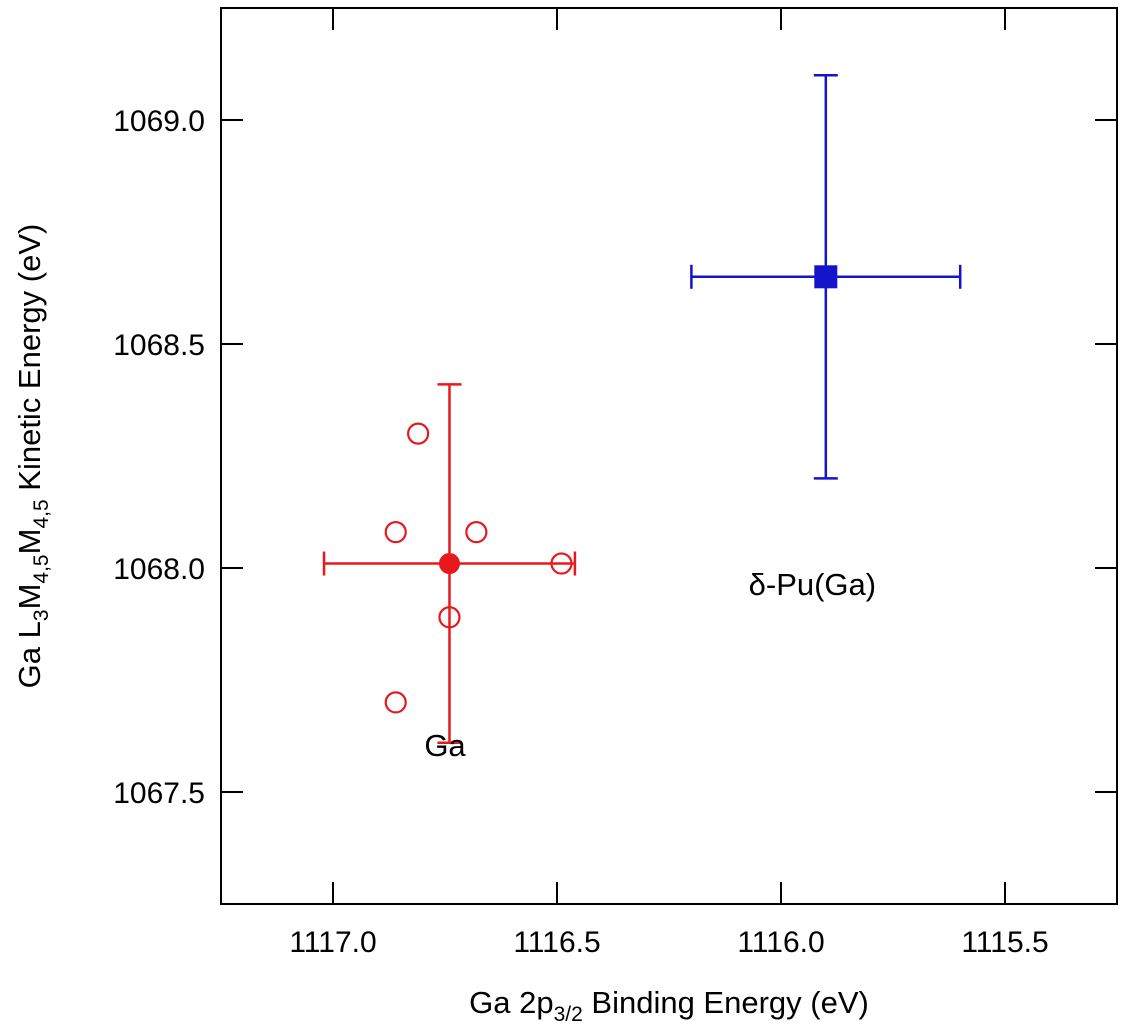  I want to click on axis-label-text: Ga L, so click(29, 654).